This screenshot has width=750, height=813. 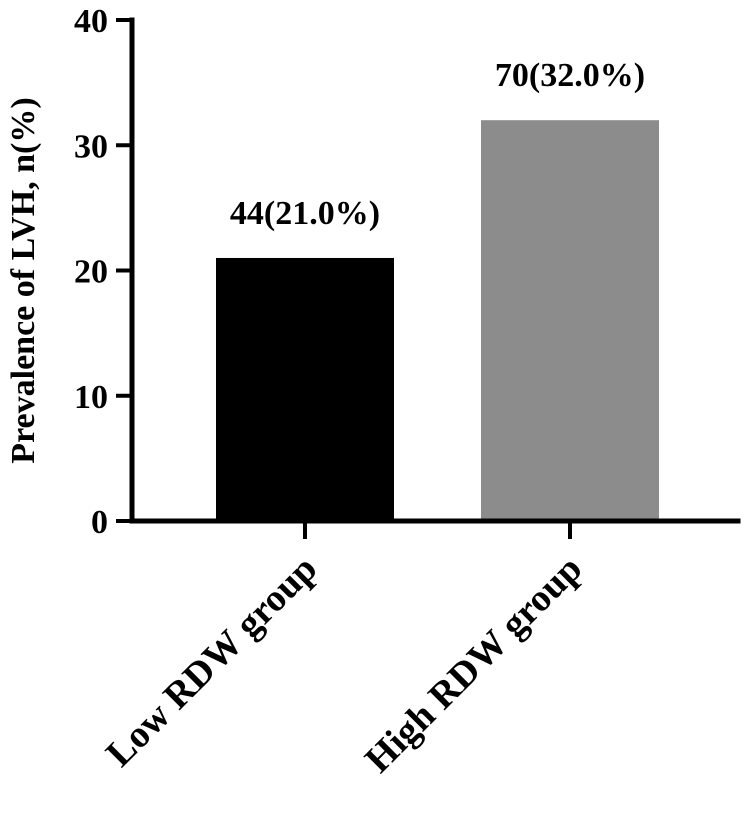 What do you see at coordinates (570, 320) in the screenshot?
I see `bar-high-rdw` at bounding box center [570, 320].